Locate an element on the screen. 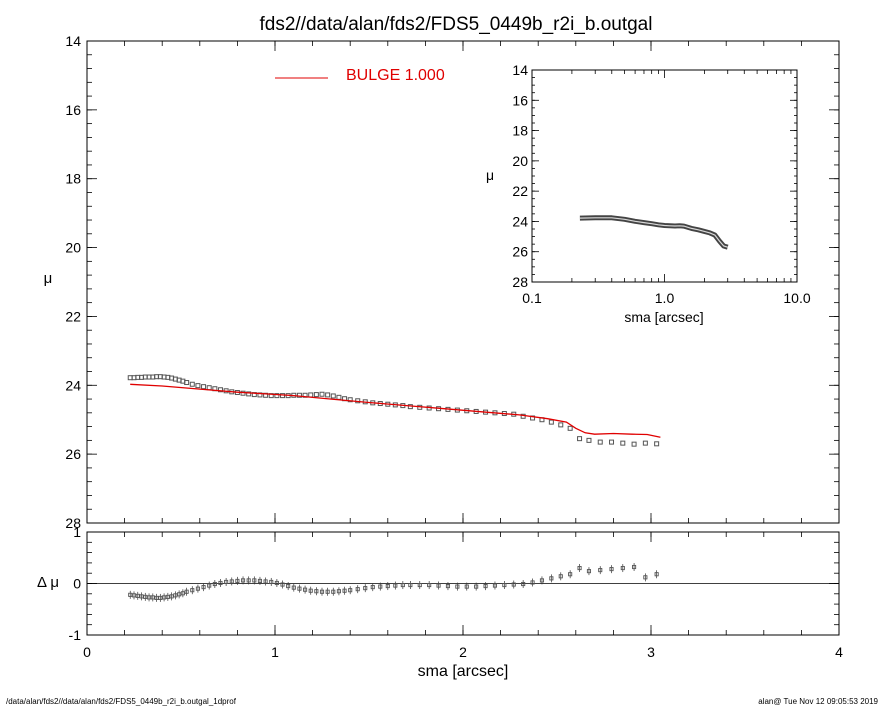  main-y-tick-label: 26 is located at coordinates (73, 454).